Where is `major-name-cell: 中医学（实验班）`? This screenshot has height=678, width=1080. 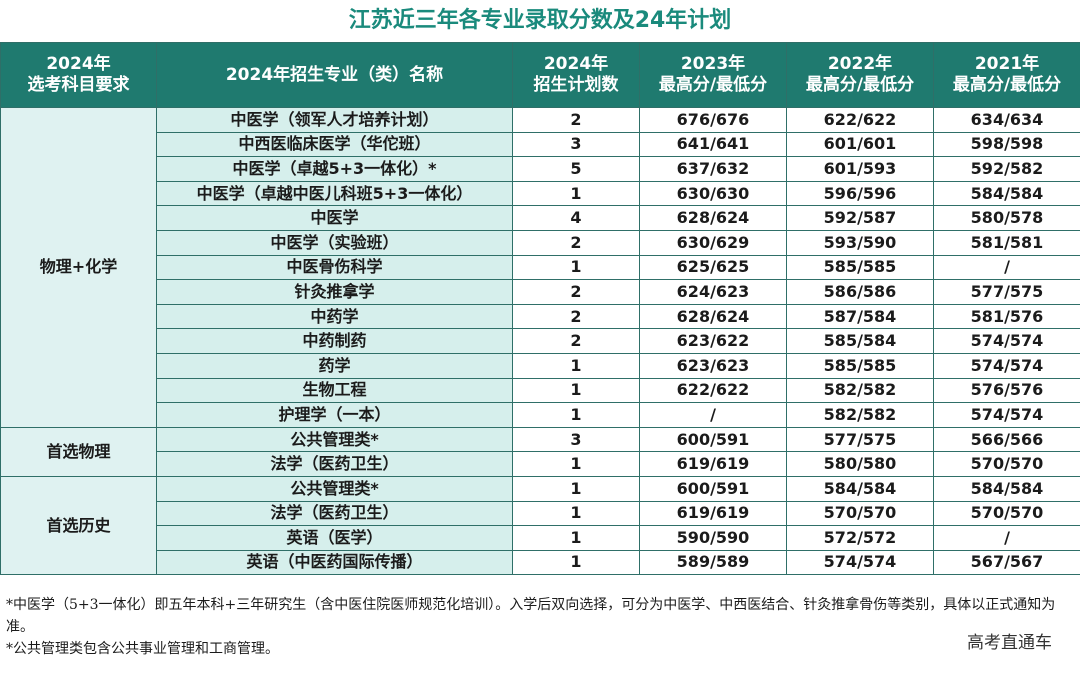
major-name-cell: 中医学（实验班） is located at coordinates (334, 242).